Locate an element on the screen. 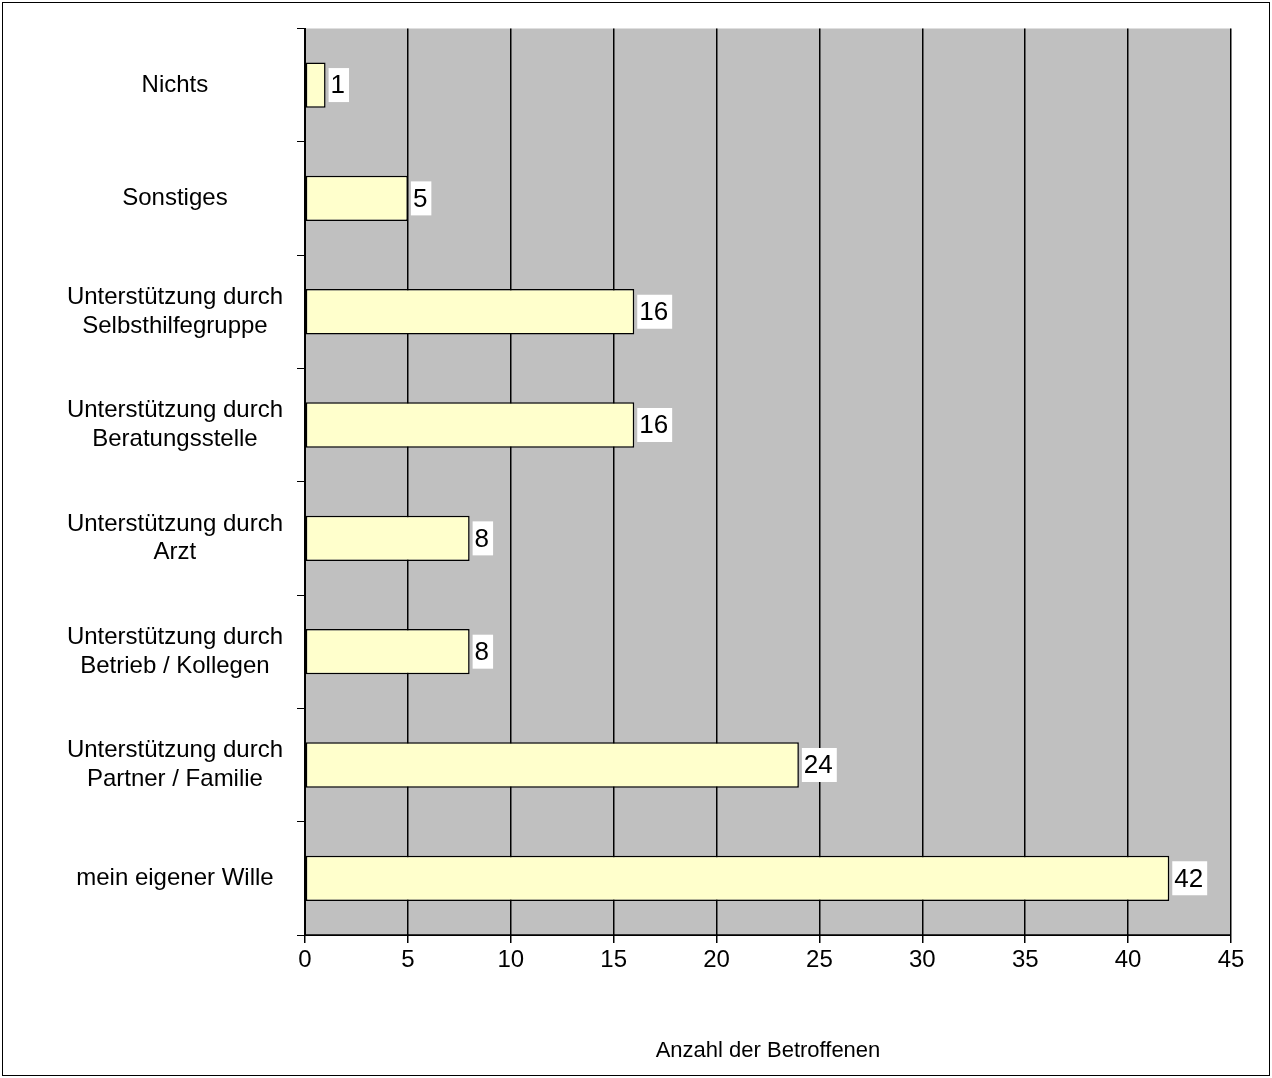 The image size is (1272, 1078). x-tick-label: 40 is located at coordinates (1128, 959).